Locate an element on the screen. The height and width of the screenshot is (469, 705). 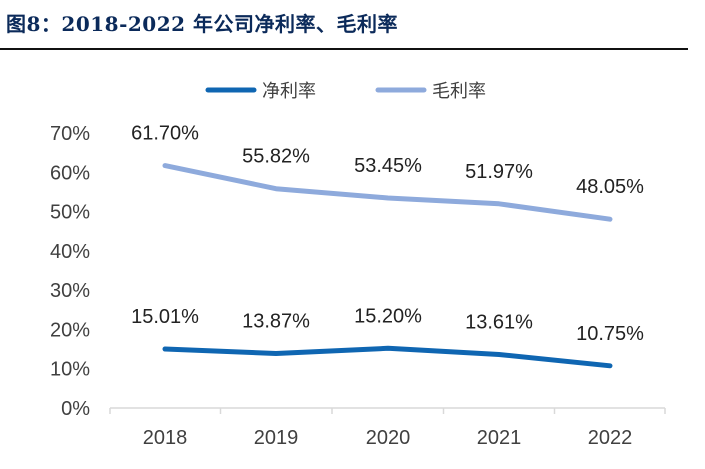
x-axis: 2018 2019 2020 2021 2022 is located at coordinates (387, 428).